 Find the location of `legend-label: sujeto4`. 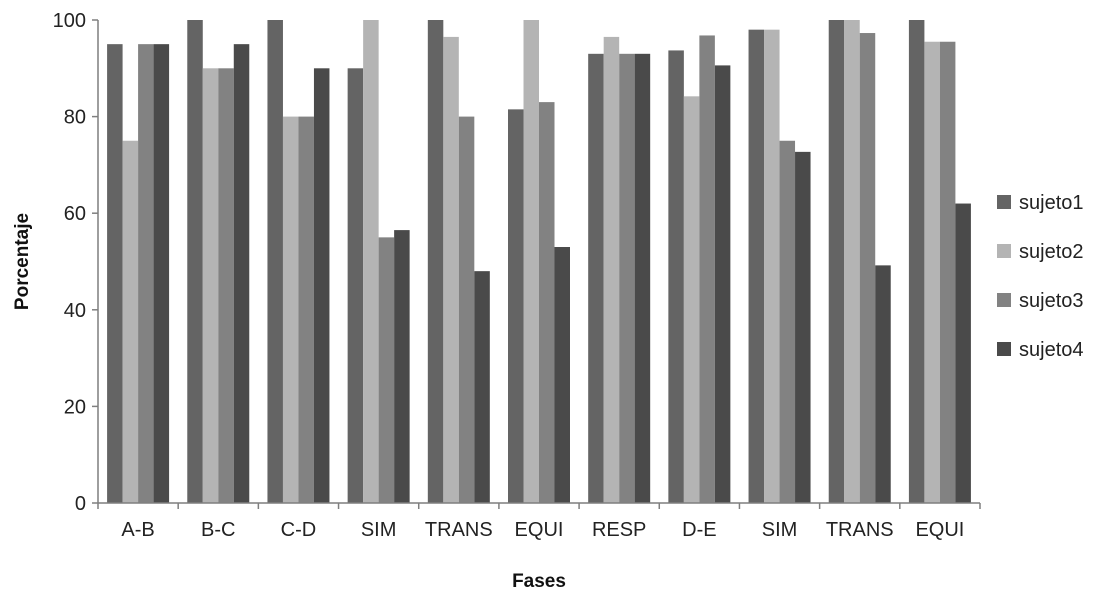

legend-label: sujeto4 is located at coordinates (1051, 350).